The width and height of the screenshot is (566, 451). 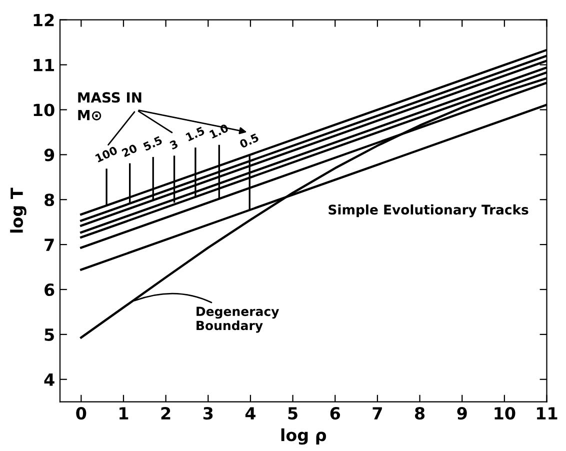 I want to click on x-tick-label: 8, so click(x=419, y=413).